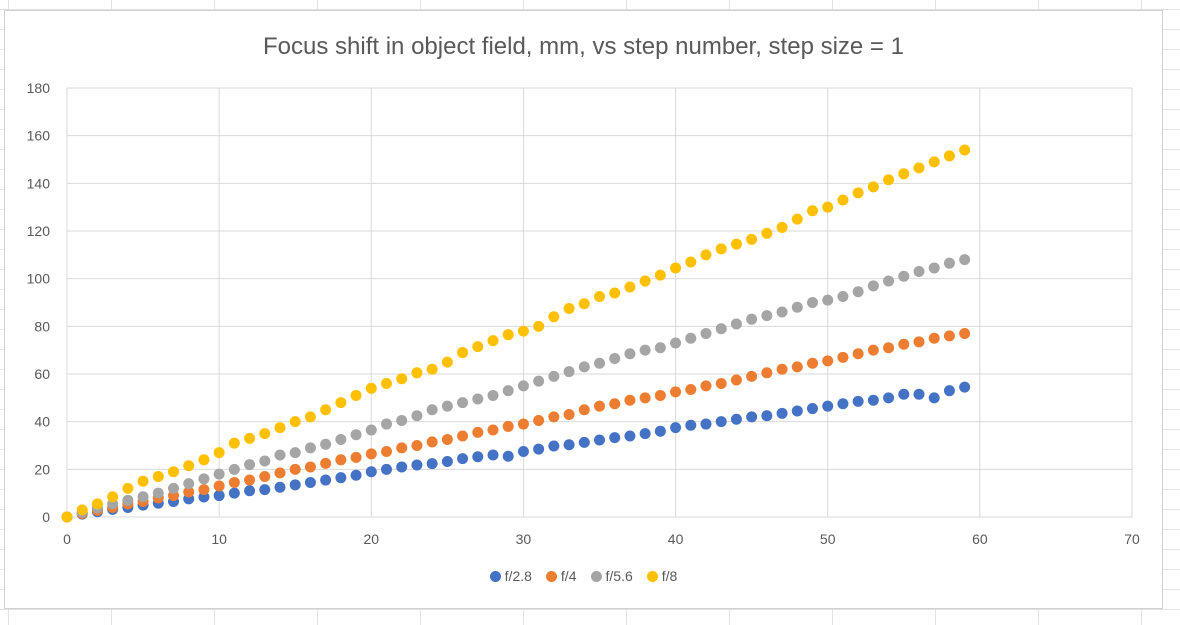 This screenshot has height=625, width=1180. I want to click on legend-item: f/4, so click(561, 576).